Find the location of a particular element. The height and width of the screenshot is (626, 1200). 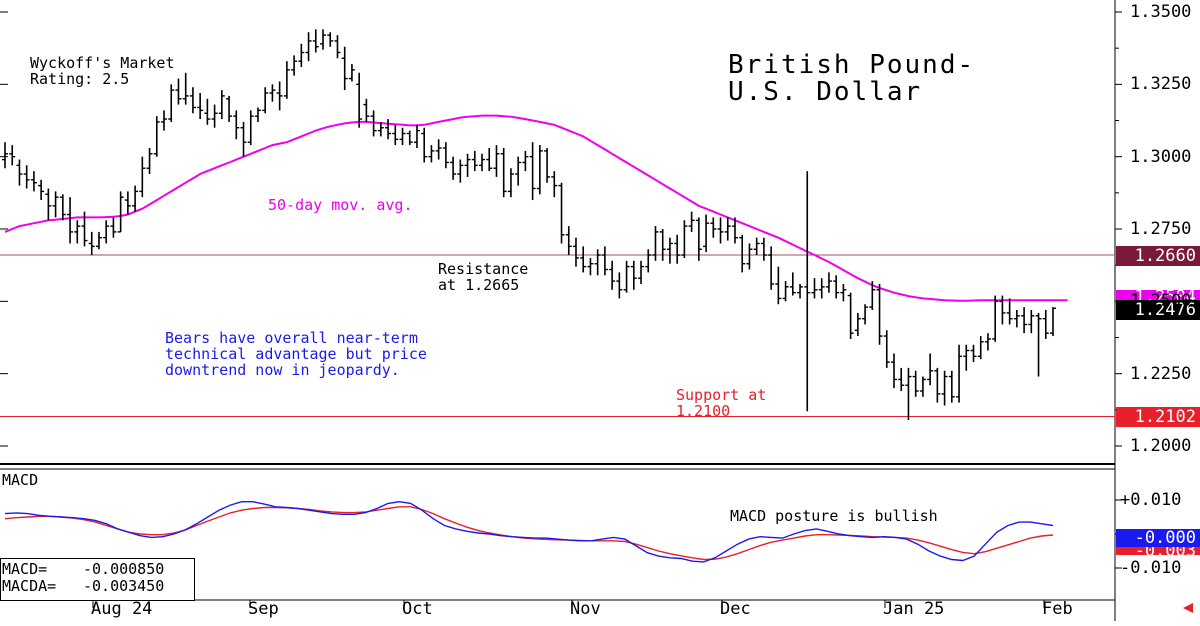

macd-readout-value: -0.000850 is located at coordinates (124, 569).